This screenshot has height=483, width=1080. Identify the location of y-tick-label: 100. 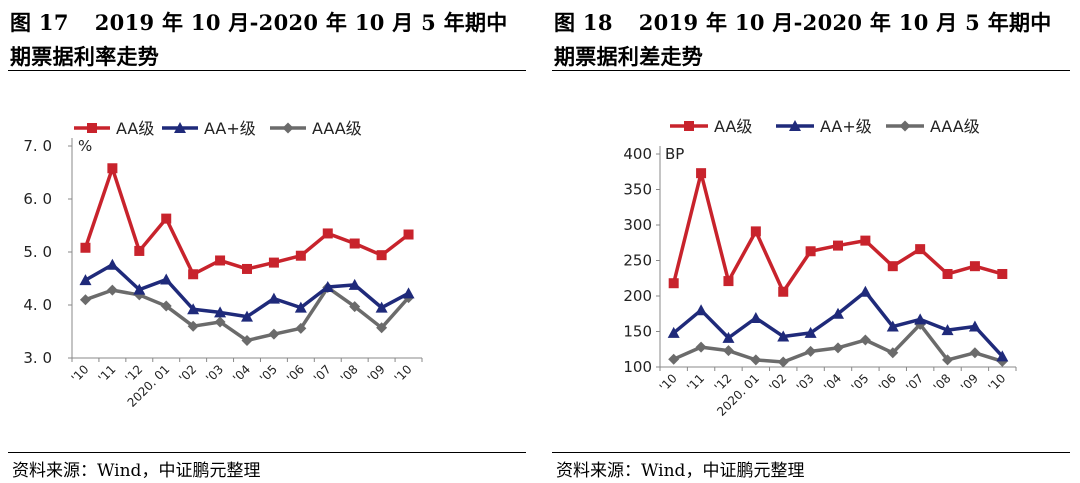
(637, 367).